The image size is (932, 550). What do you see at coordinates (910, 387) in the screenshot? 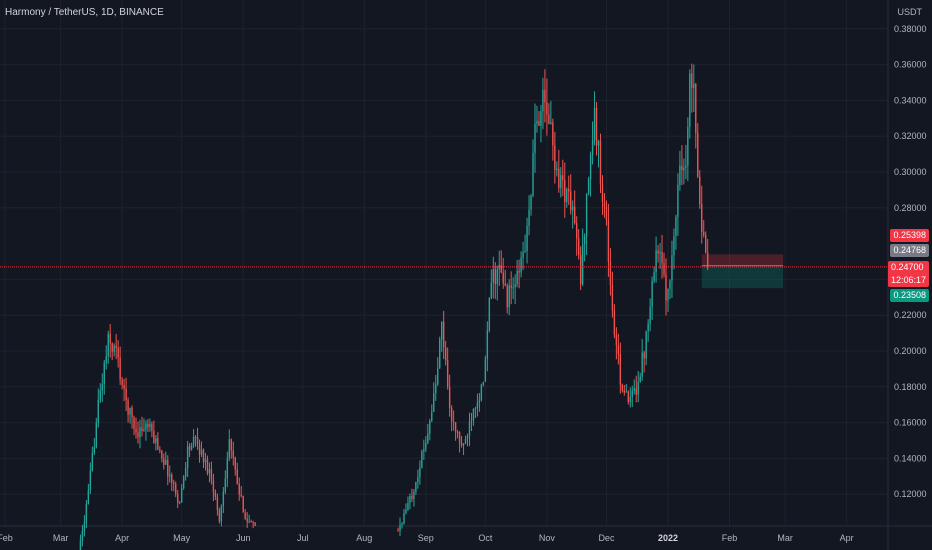
I see `y-tick-label: 0.18000` at bounding box center [910, 387].